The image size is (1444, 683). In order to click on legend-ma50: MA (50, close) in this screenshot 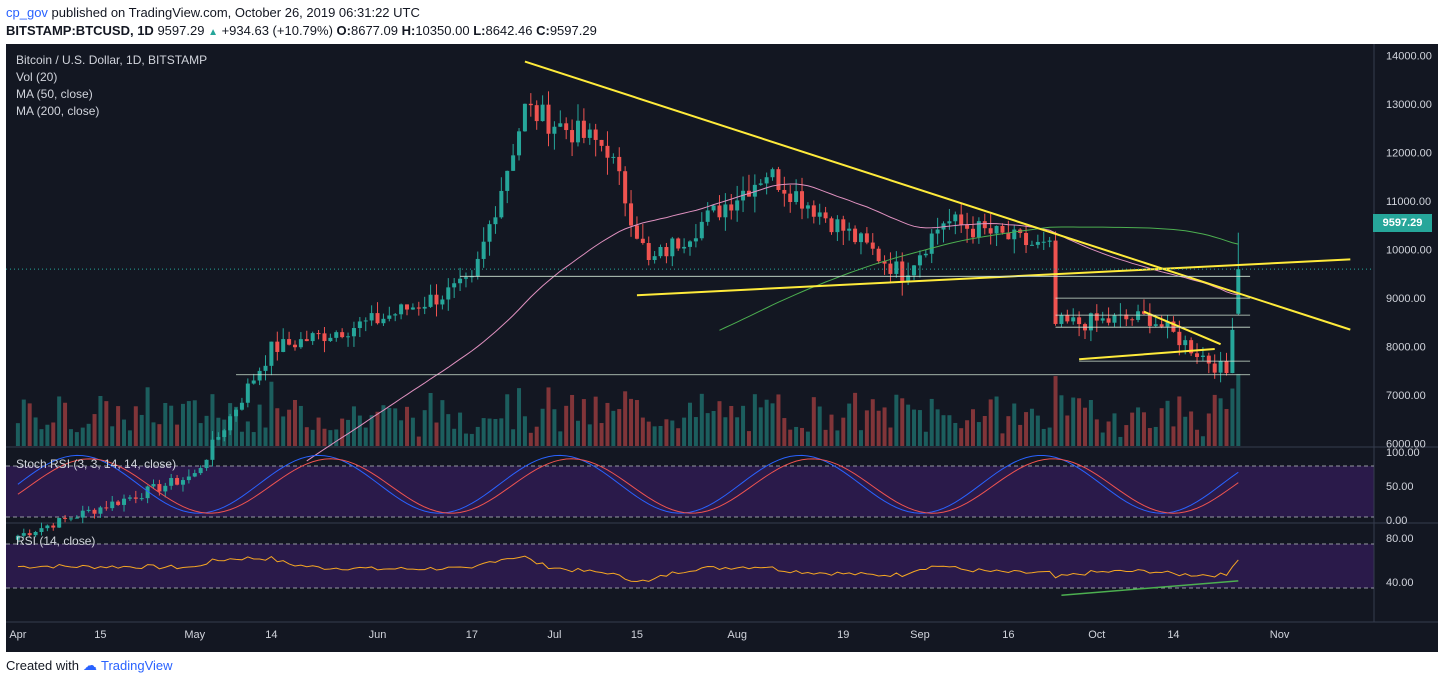, I will do `click(54, 94)`.